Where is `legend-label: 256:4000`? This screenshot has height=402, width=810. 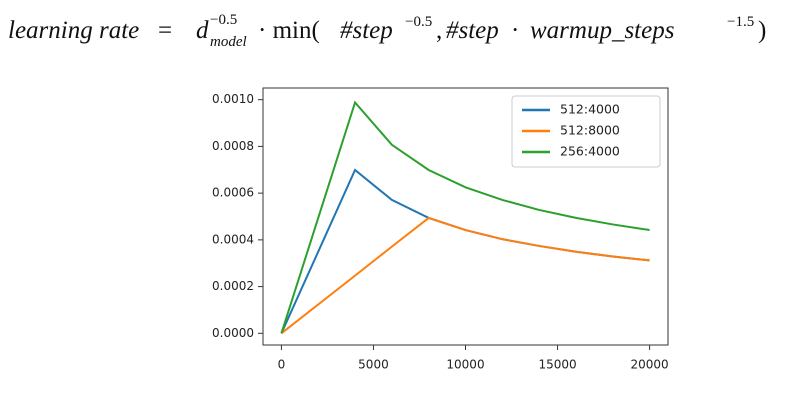
legend-label: 256:4000 is located at coordinates (590, 151).